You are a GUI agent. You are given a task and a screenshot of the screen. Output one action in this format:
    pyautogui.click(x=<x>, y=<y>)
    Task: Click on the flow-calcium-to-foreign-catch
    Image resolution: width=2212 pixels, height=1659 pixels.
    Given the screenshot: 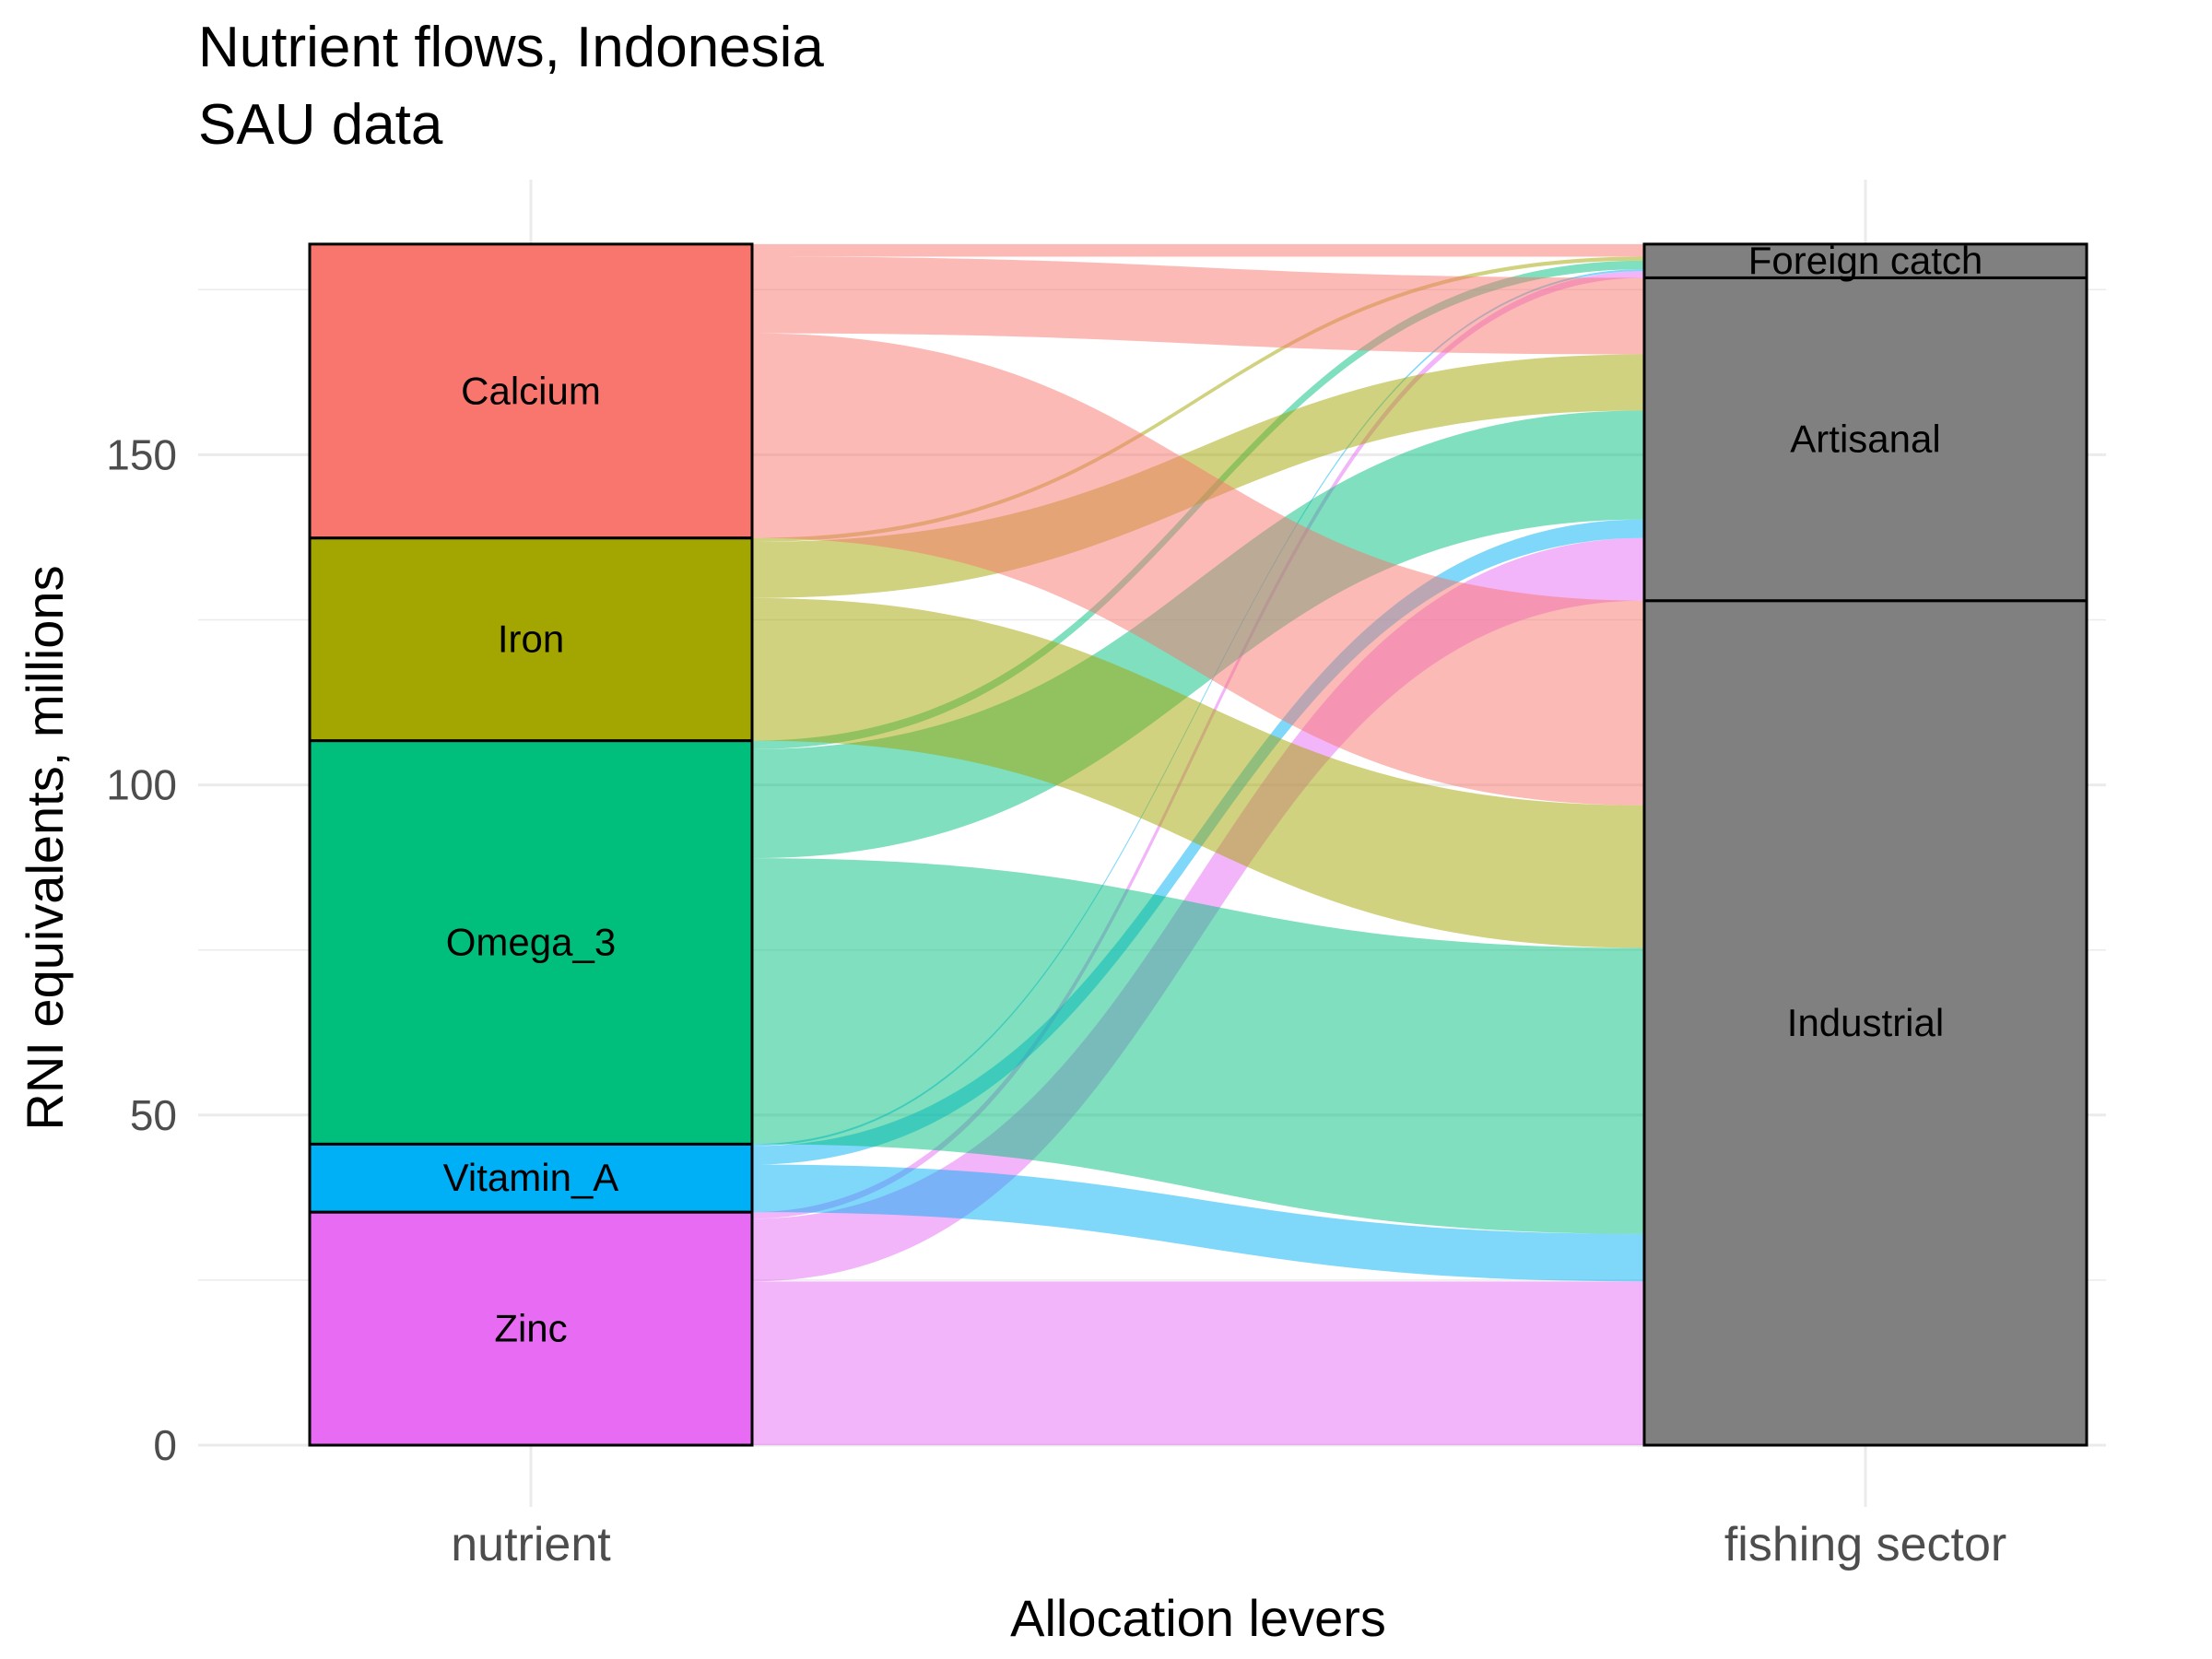 What is the action you would take?
    pyautogui.click(x=1198, y=250)
    